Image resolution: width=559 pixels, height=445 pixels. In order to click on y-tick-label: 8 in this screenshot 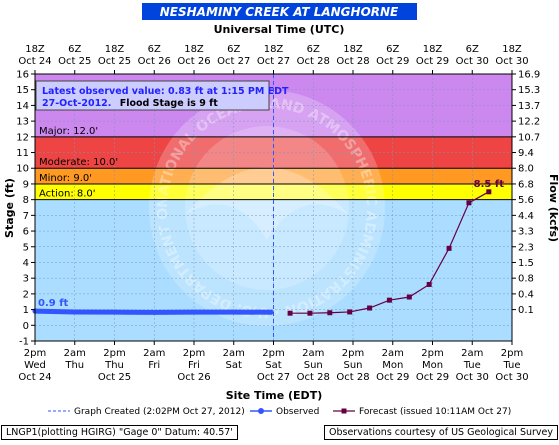, I will do `click(26, 200)`.